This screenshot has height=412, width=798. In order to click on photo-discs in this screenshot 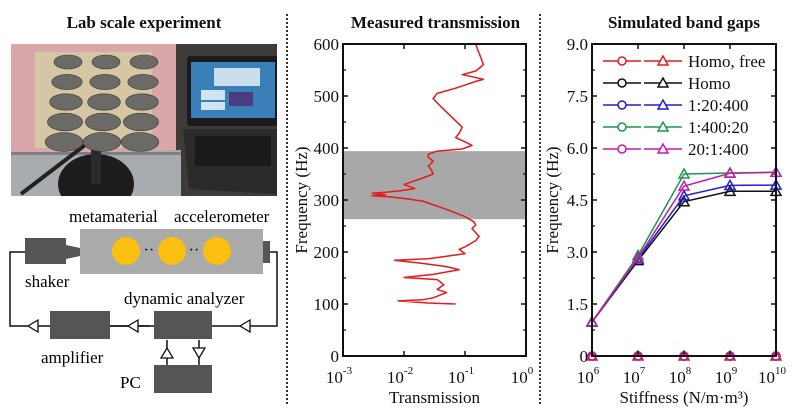, I will do `click(102, 103)`.